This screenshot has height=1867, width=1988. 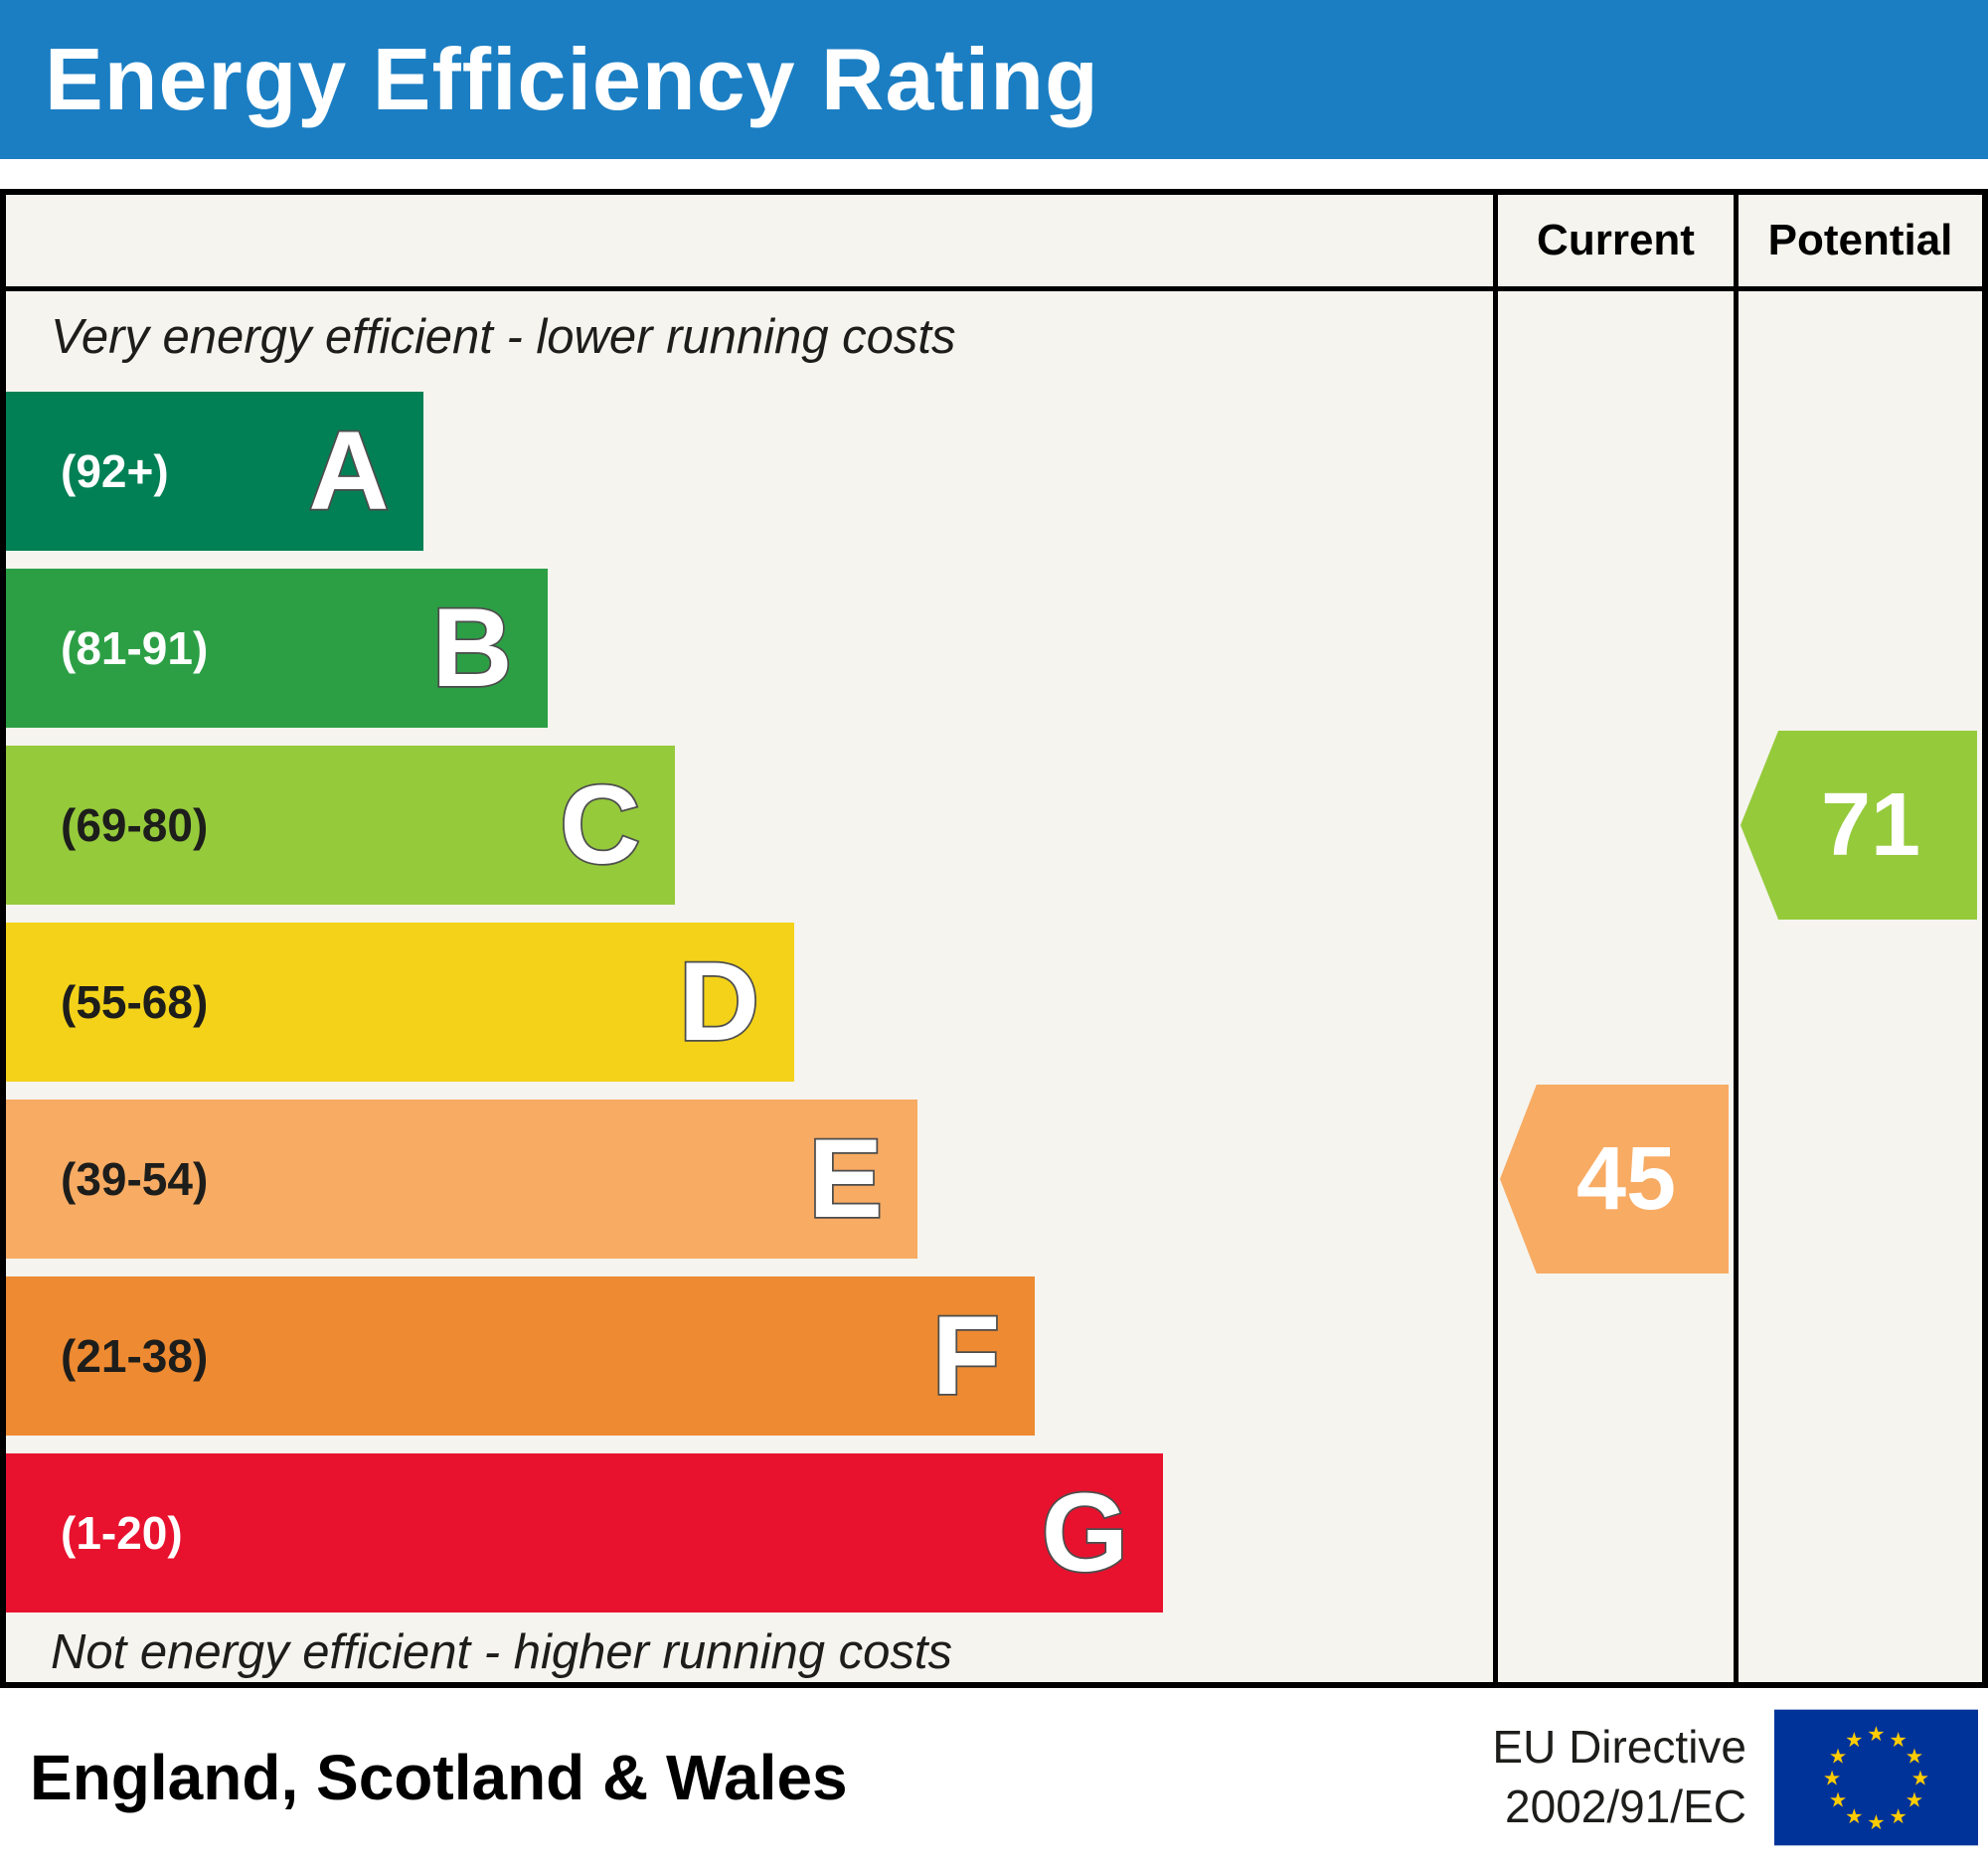 What do you see at coordinates (135, 648) in the screenshot?
I see `band-range-label: (81-91)` at bounding box center [135, 648].